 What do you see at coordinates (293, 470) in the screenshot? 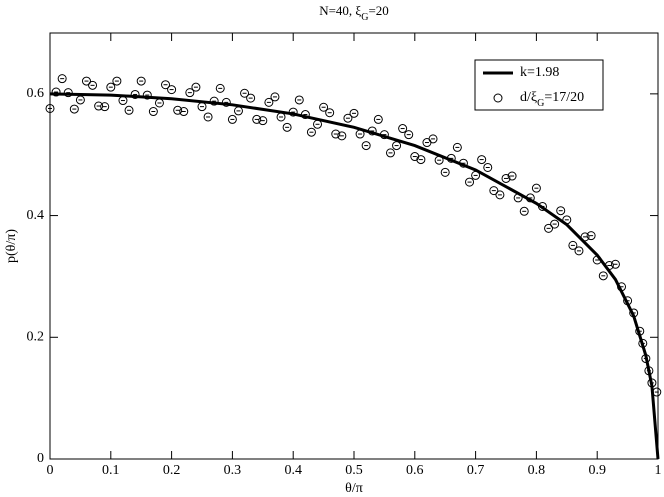
I see `x-tick-label: 0.4` at bounding box center [293, 470].